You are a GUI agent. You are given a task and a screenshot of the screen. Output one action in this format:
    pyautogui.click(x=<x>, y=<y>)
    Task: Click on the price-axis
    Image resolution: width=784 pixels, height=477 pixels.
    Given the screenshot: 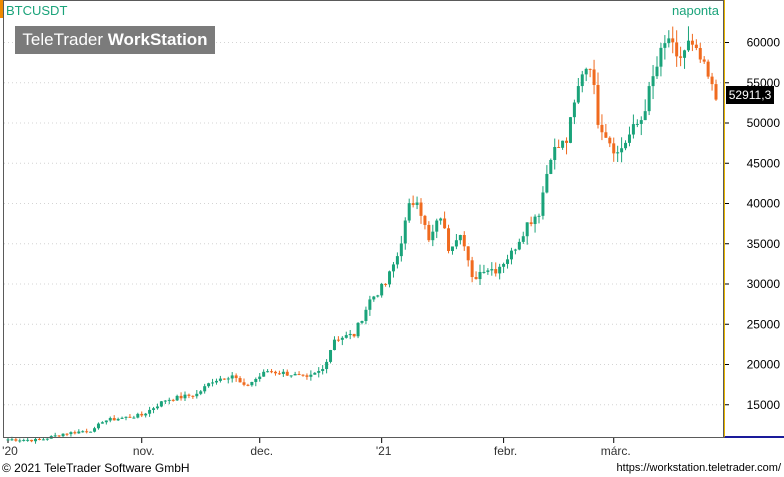 What is the action you would take?
    pyautogui.click(x=754, y=219)
    